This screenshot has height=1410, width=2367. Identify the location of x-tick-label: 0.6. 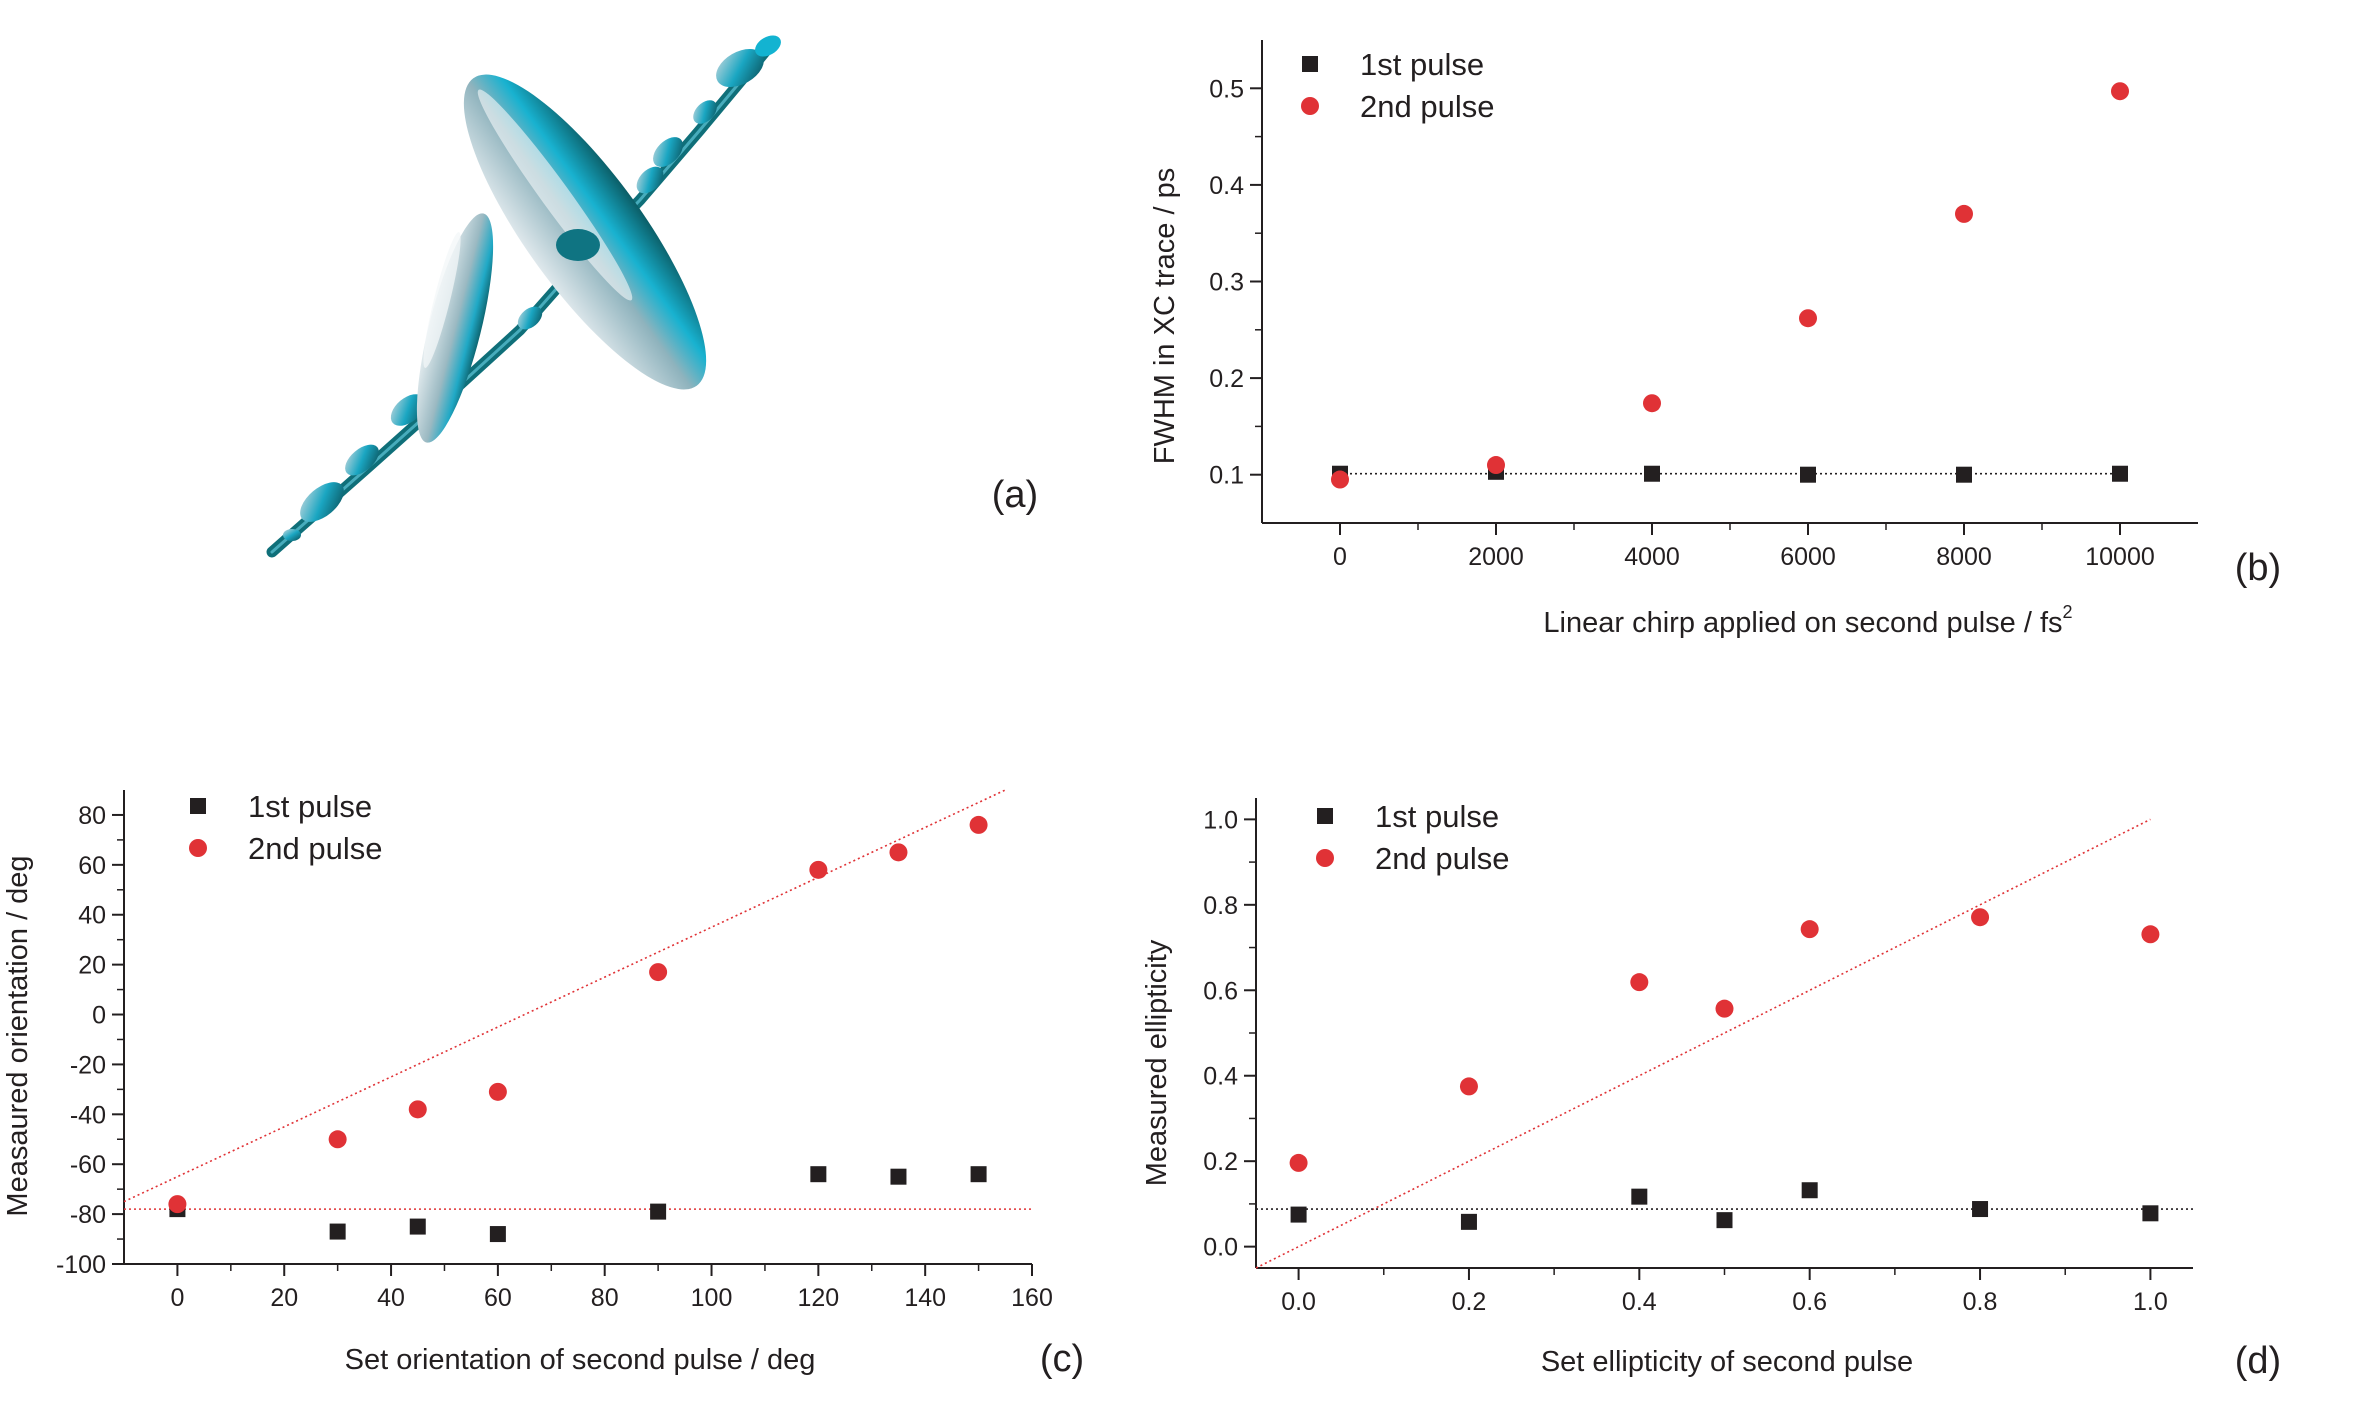
(1809, 1302).